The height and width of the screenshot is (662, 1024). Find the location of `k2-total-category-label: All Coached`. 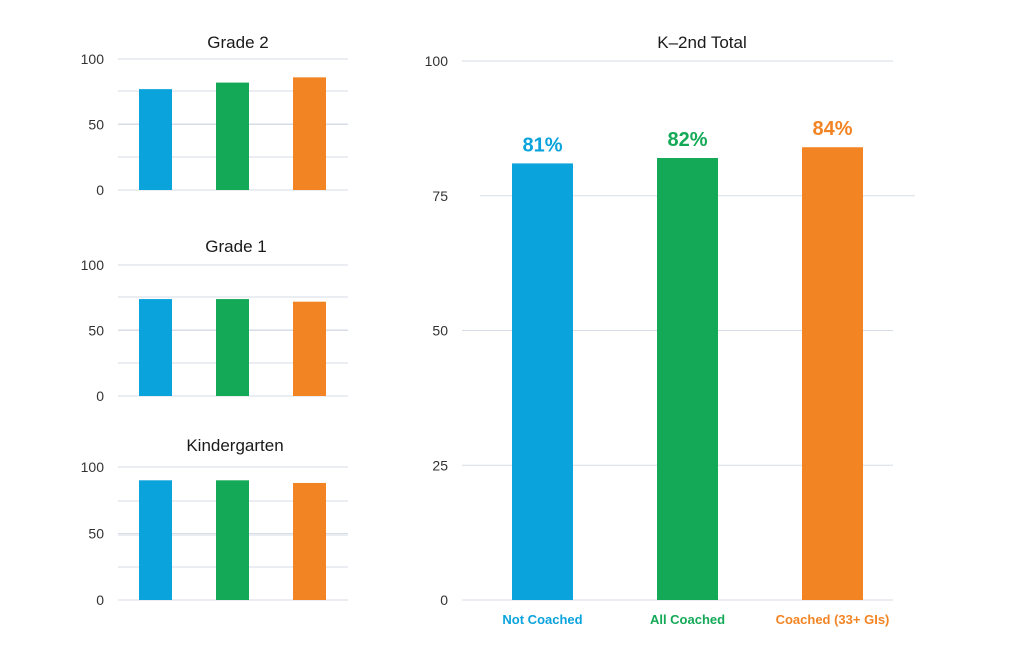

k2-total-category-label: All Coached is located at coordinates (687, 619).